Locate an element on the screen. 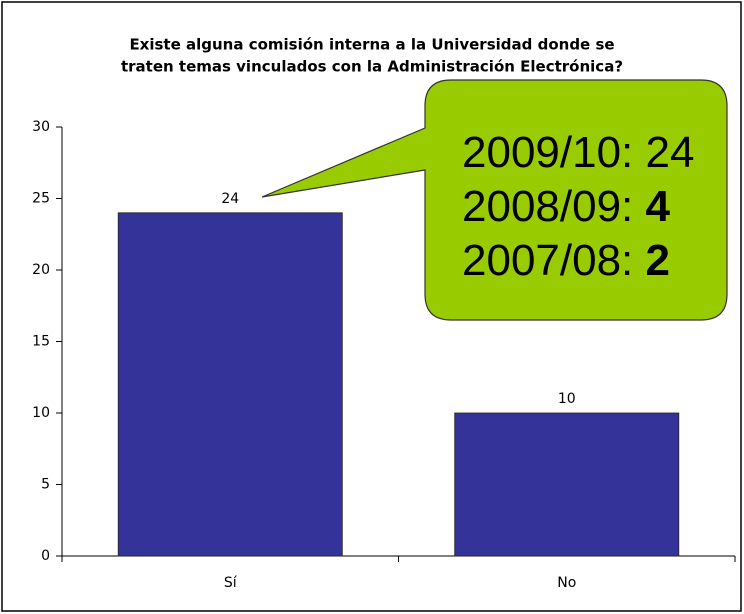 The height and width of the screenshot is (614, 744). callout-text-part: 2 is located at coordinates (658, 260).